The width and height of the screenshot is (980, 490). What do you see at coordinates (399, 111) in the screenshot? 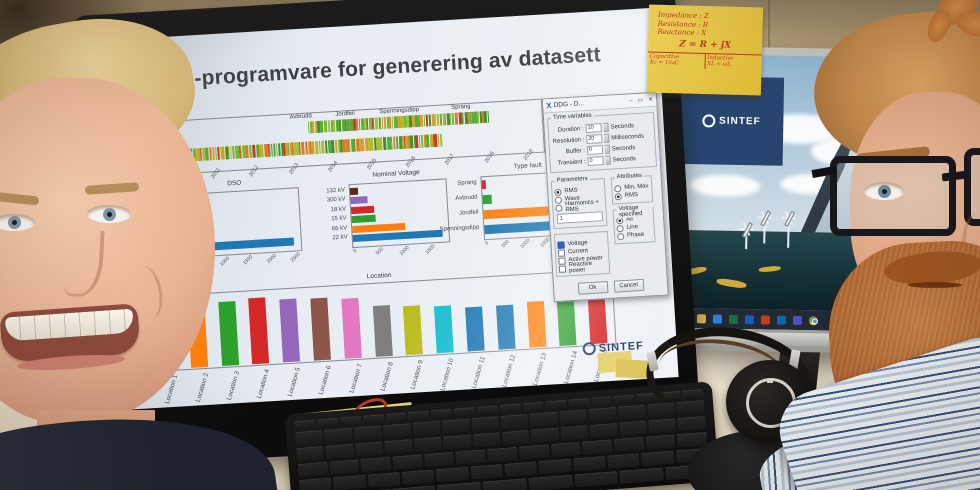
I see `timeline-legend-label: Spenningsdipp` at bounding box center [399, 111].